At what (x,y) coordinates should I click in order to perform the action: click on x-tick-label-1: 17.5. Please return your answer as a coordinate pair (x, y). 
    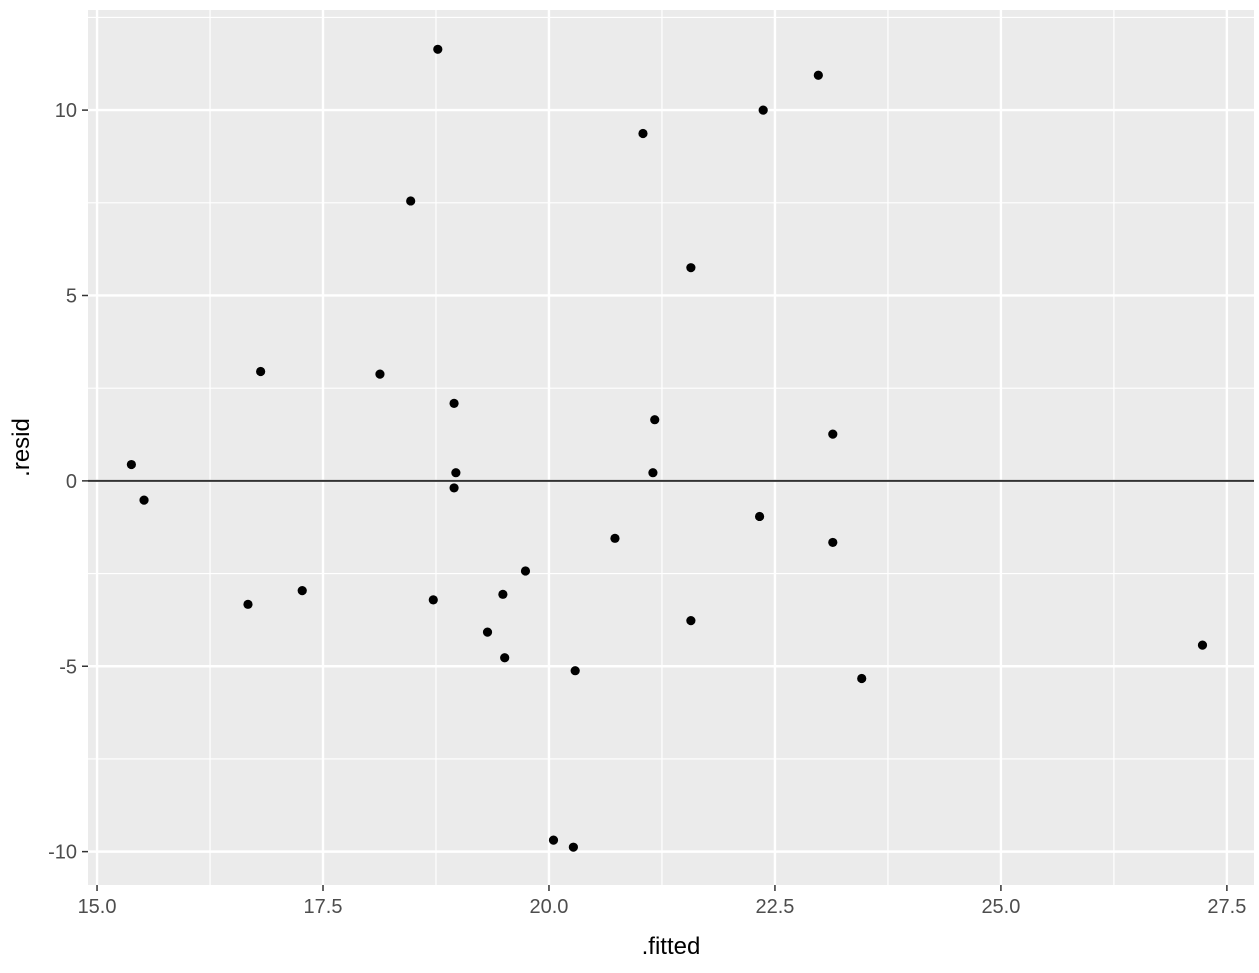
    Looking at the image, I should click on (323, 907).